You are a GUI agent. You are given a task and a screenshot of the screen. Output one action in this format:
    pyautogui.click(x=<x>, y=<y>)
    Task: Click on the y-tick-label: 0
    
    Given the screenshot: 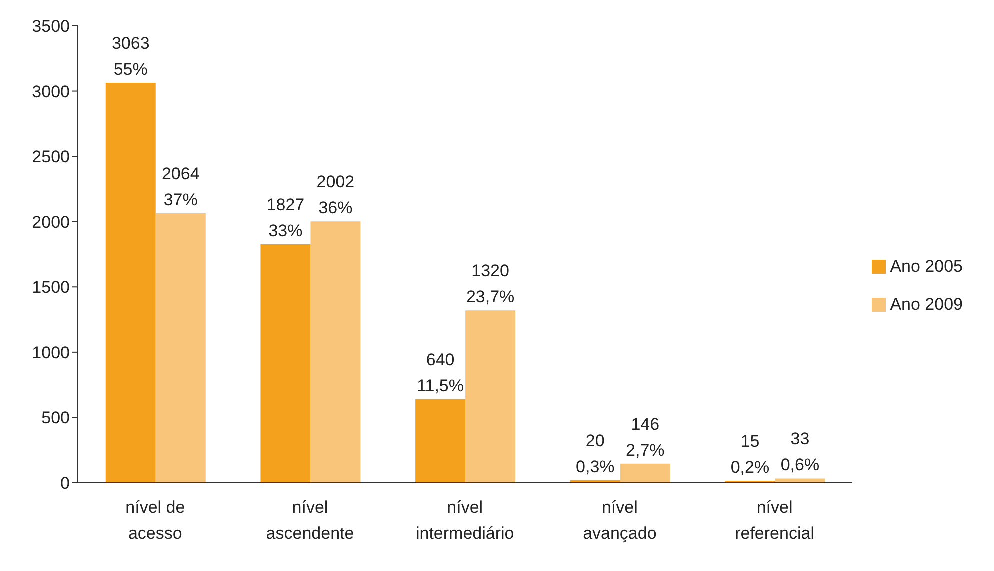 What is the action you would take?
    pyautogui.click(x=65, y=484)
    